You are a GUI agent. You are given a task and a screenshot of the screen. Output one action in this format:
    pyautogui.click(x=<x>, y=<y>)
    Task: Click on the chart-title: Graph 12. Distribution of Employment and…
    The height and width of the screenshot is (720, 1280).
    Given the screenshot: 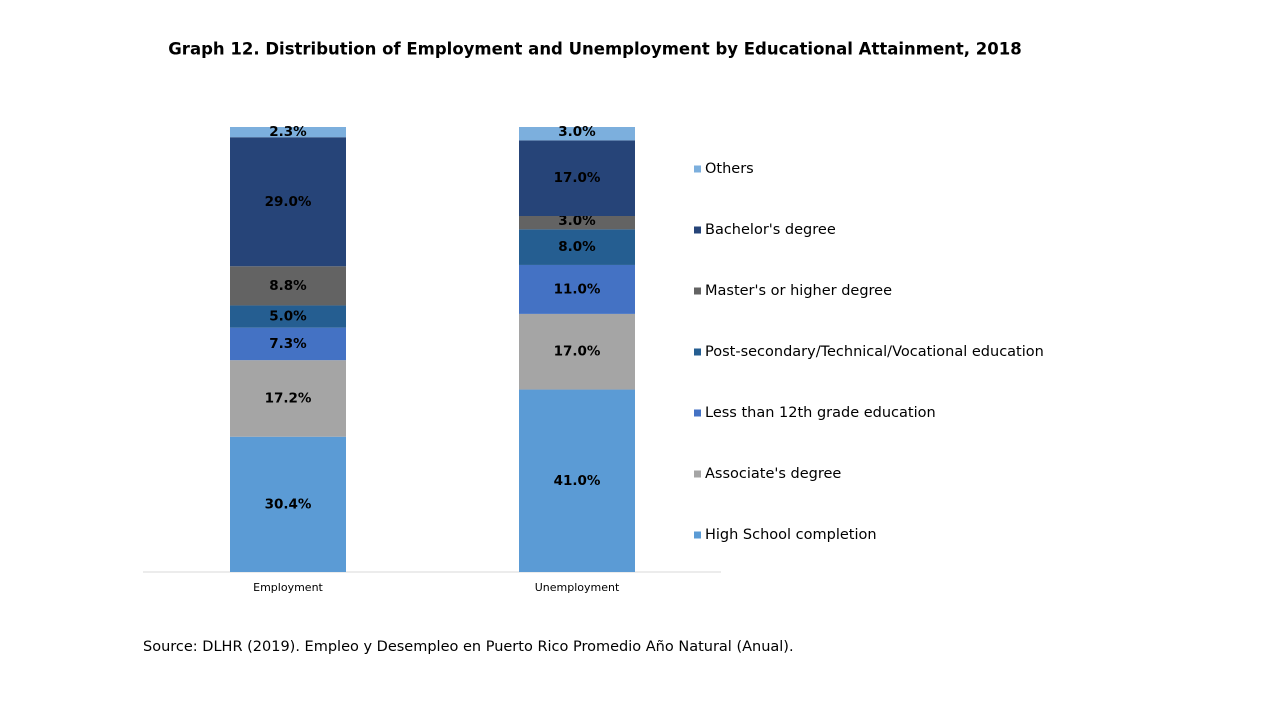 What is the action you would take?
    pyautogui.click(x=594, y=49)
    